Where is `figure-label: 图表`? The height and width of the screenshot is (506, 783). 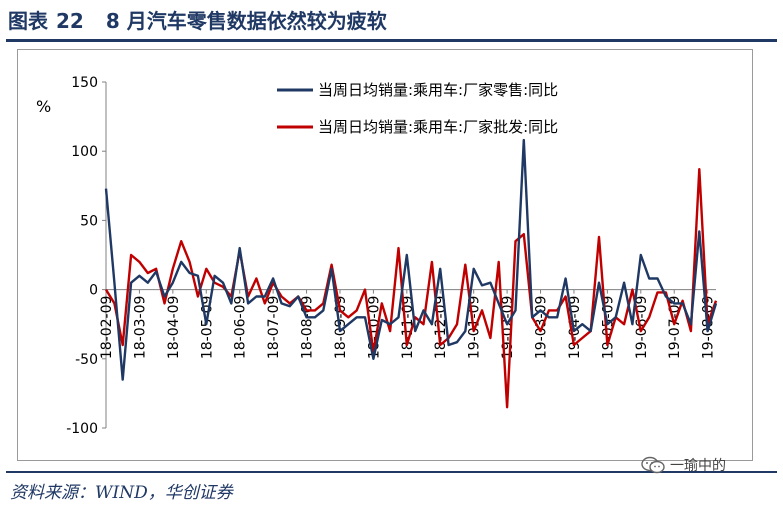
figure-label: 图表 is located at coordinates (28, 21).